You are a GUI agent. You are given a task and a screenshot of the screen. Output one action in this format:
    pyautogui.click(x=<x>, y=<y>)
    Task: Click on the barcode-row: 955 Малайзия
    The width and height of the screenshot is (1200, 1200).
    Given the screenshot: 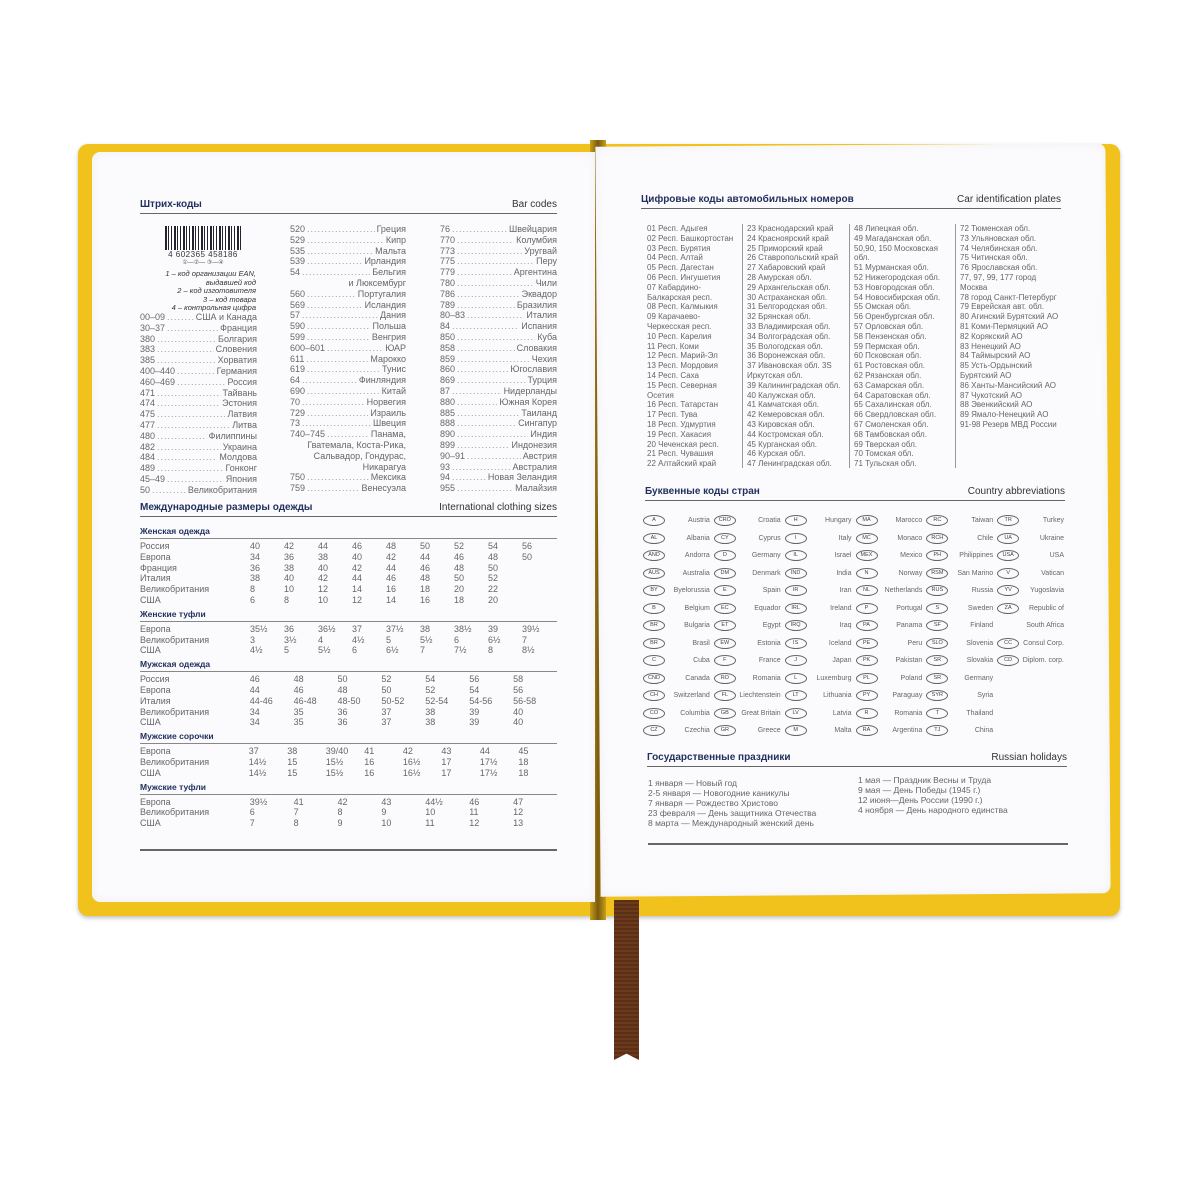 What is the action you would take?
    pyautogui.click(x=498, y=488)
    